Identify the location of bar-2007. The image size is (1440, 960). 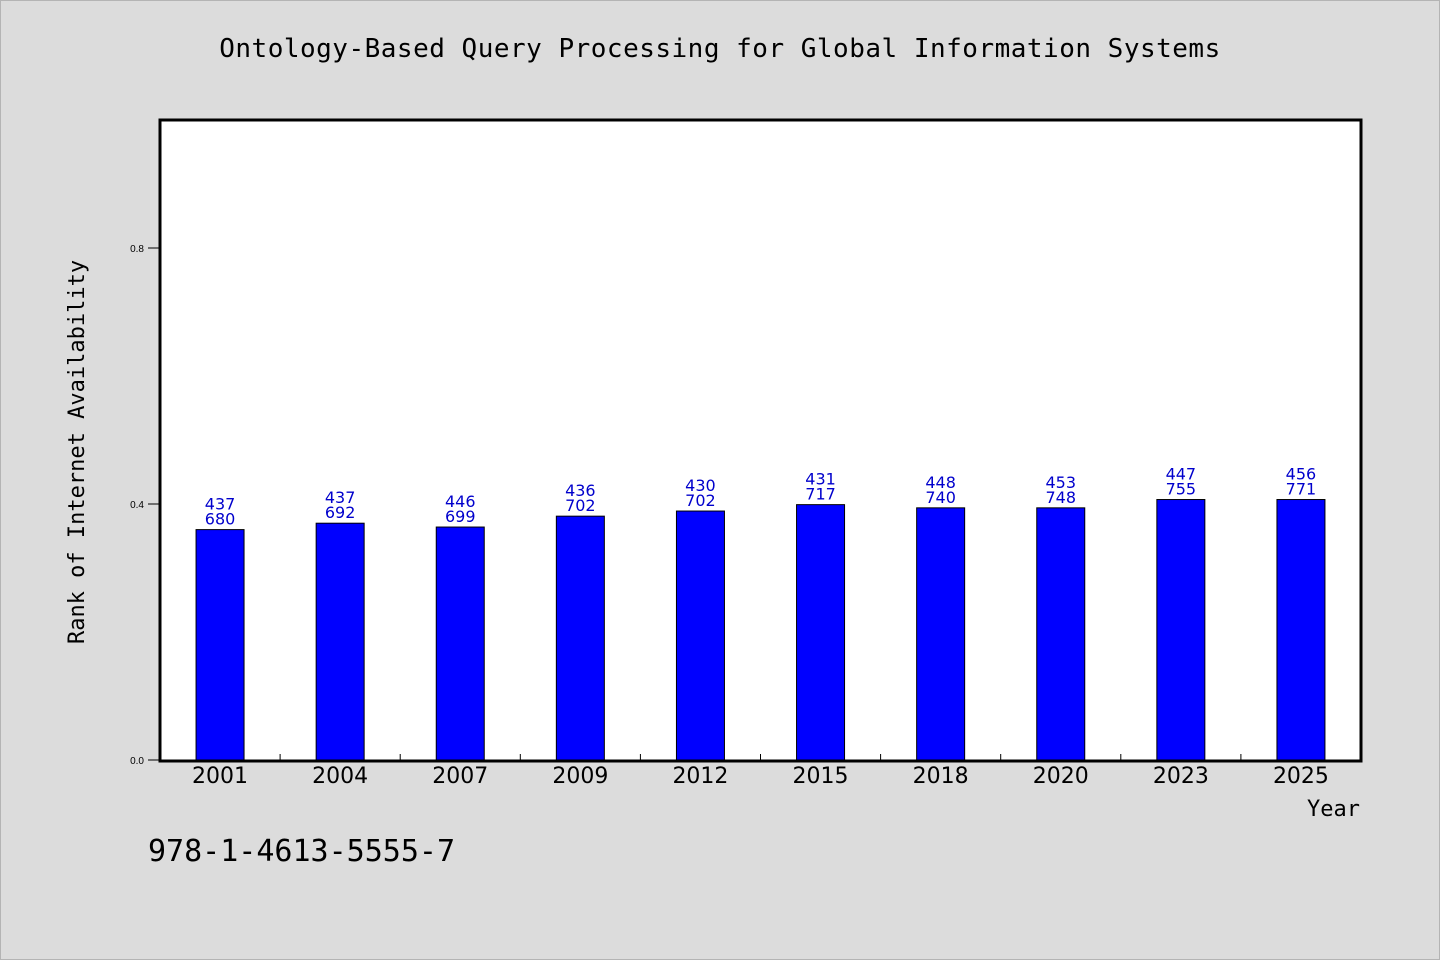
(460, 643).